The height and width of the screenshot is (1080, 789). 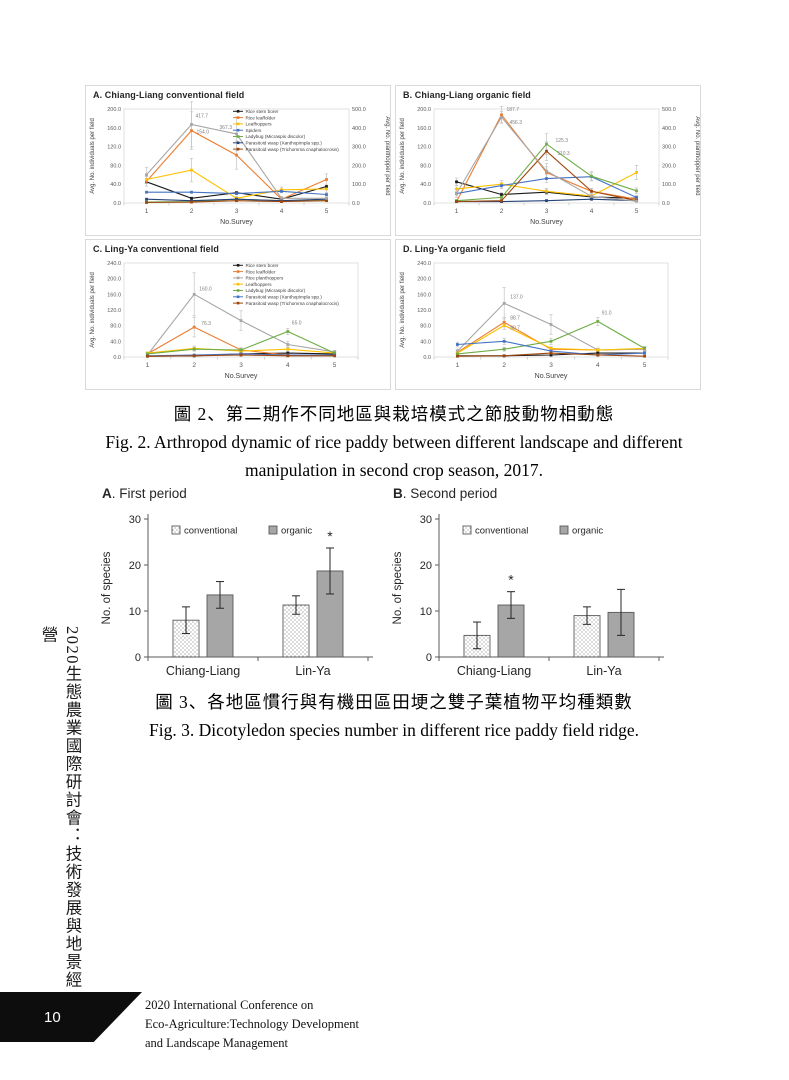 What do you see at coordinates (398, 493) in the screenshot?
I see `fig3-chart-b-title-letter: B` at bounding box center [398, 493].